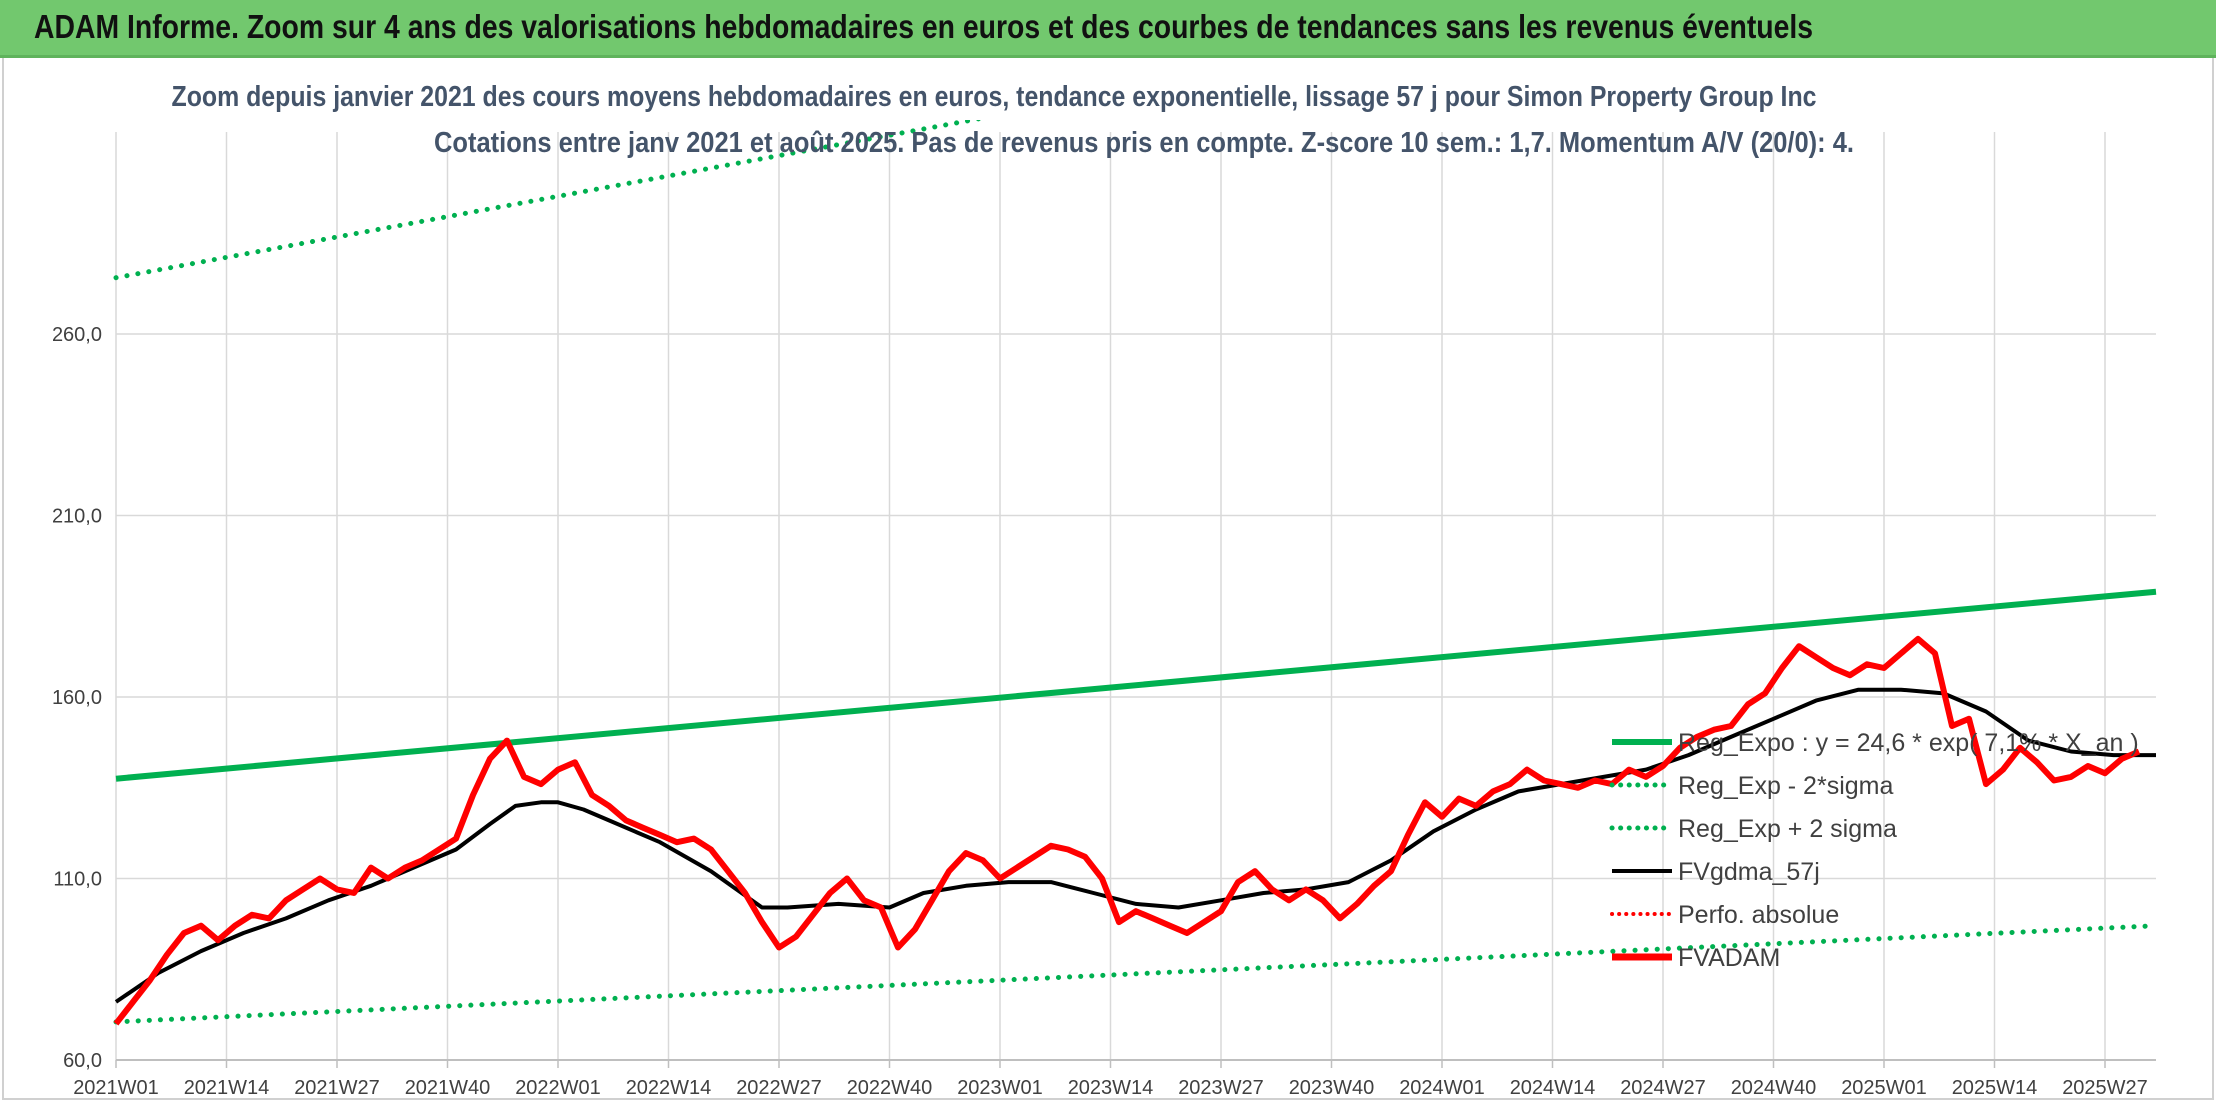 The height and width of the screenshot is (1102, 2216). Describe the element at coordinates (779, 1087) in the screenshot. I see `x-tick-label: 2022W27` at that location.